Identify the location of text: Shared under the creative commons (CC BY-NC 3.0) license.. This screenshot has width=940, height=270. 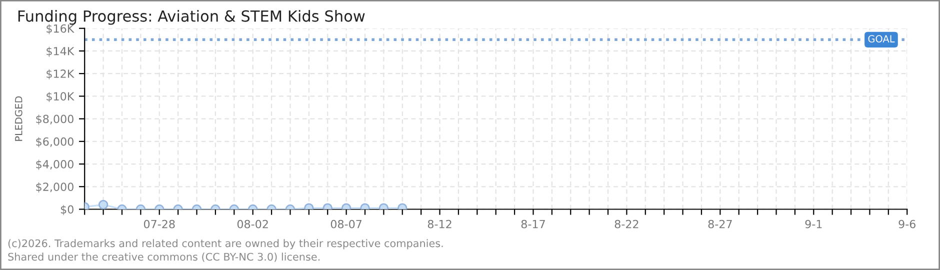
(164, 257).